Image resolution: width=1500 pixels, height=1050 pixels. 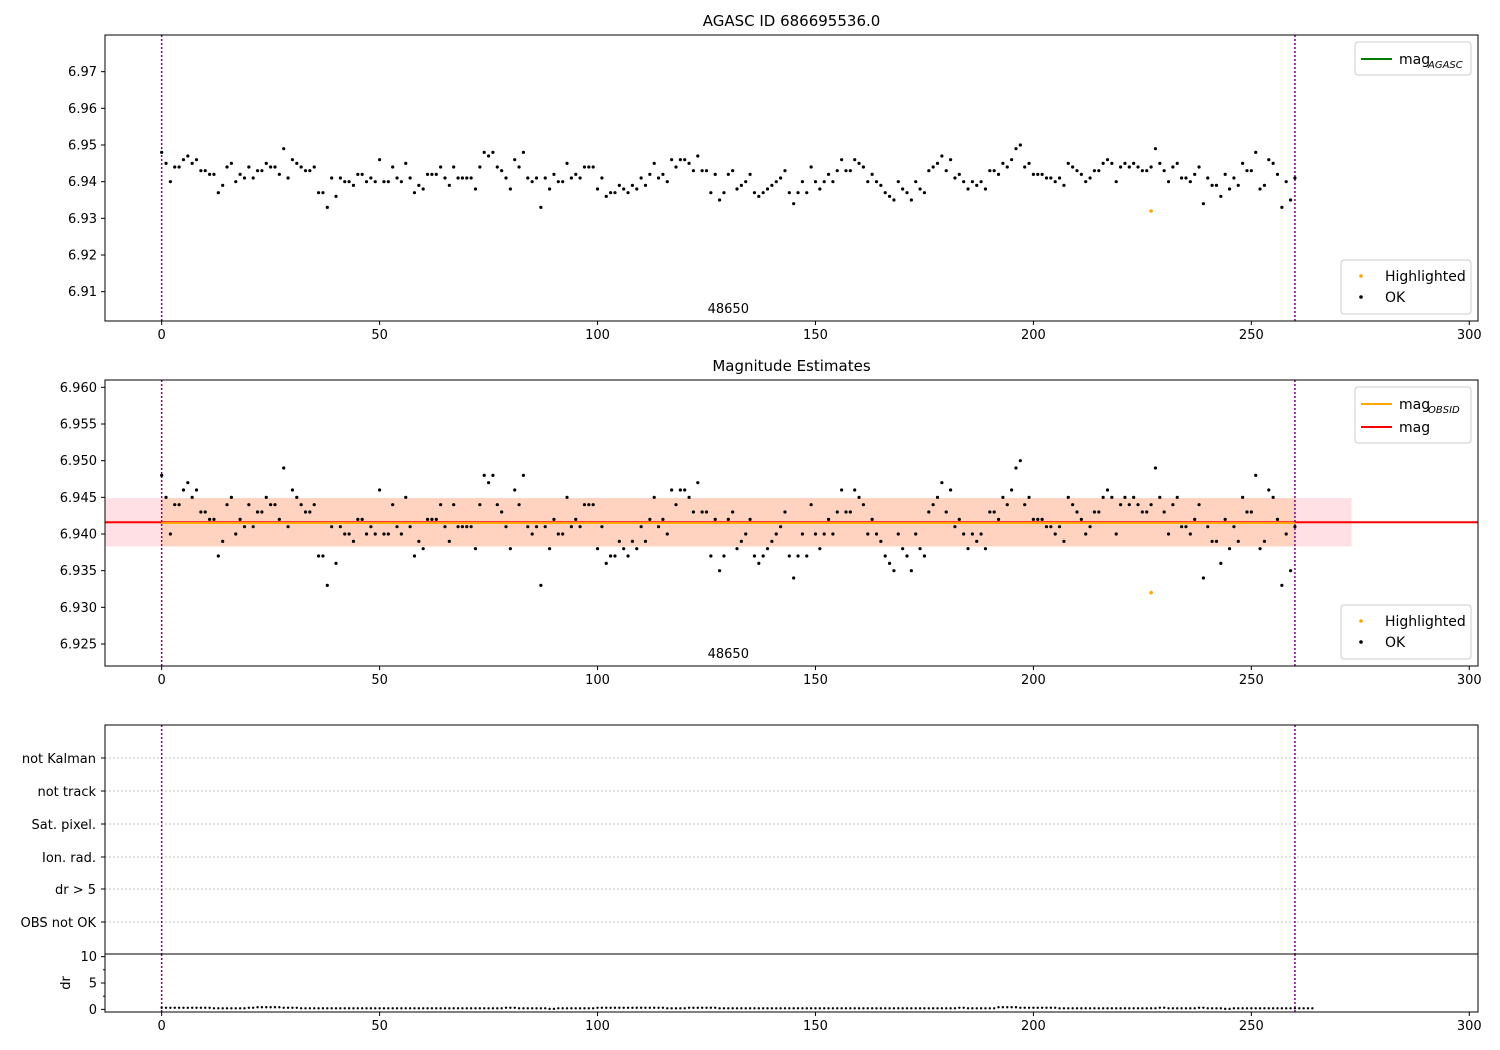 What do you see at coordinates (1414, 60) in the screenshot?
I see `legend-line-label: mag` at bounding box center [1414, 60].